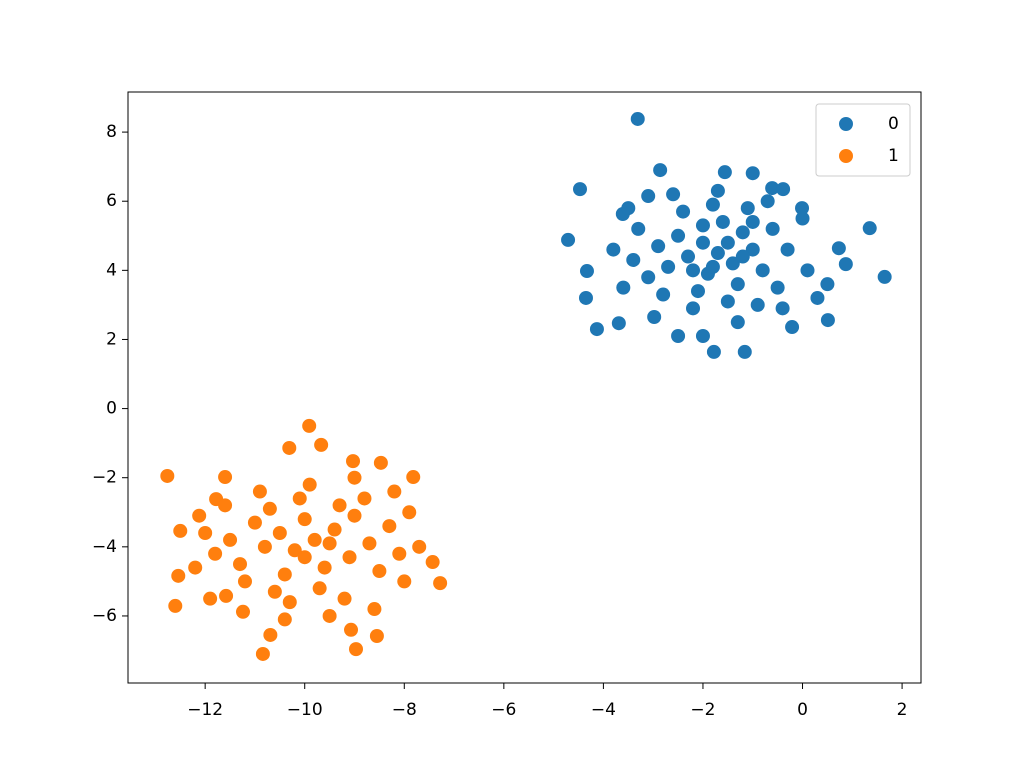 This screenshot has height=768, width=1024. What do you see at coordinates (893, 124) in the screenshot?
I see `legend-label: 0` at bounding box center [893, 124].